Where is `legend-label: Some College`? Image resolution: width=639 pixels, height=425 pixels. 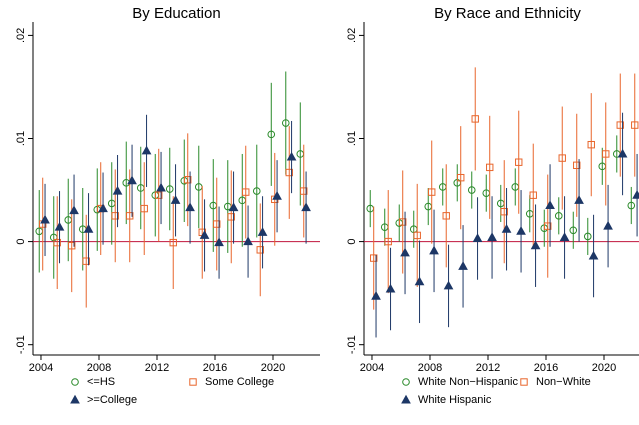
legend-label: Some College is located at coordinates (239, 382).